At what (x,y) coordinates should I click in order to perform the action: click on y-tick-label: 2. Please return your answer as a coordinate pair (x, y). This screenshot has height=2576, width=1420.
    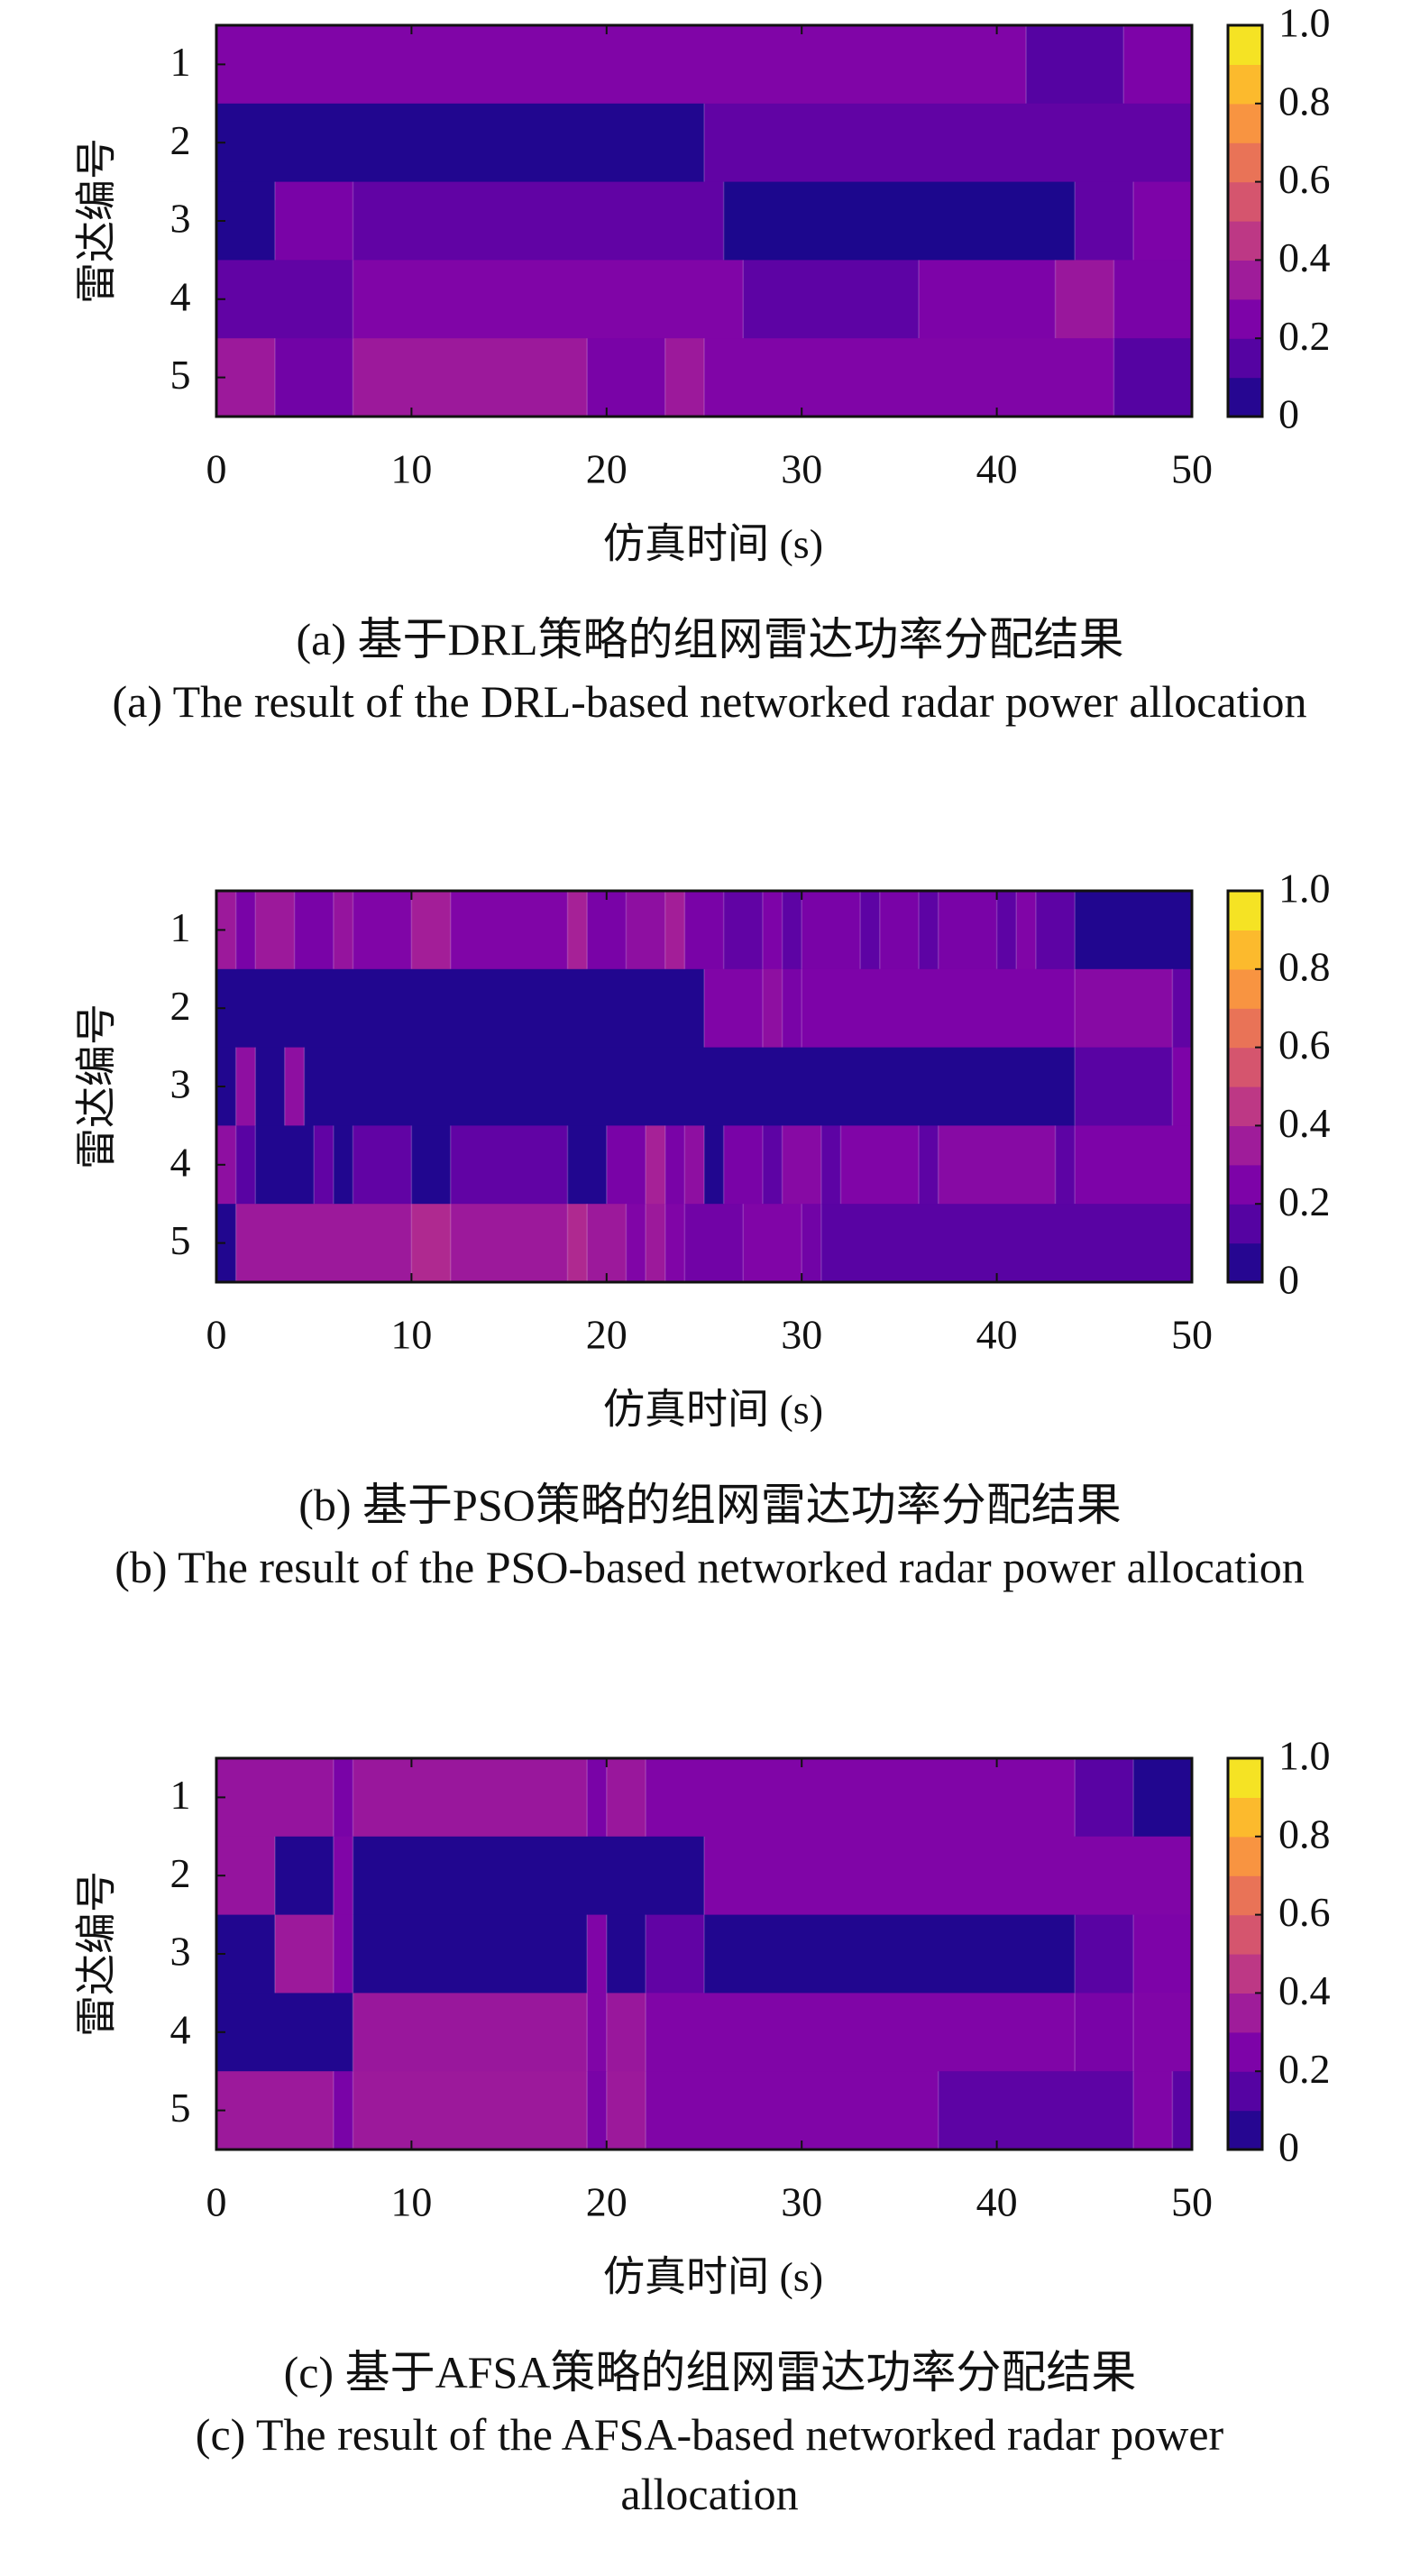
    Looking at the image, I should click on (180, 1873).